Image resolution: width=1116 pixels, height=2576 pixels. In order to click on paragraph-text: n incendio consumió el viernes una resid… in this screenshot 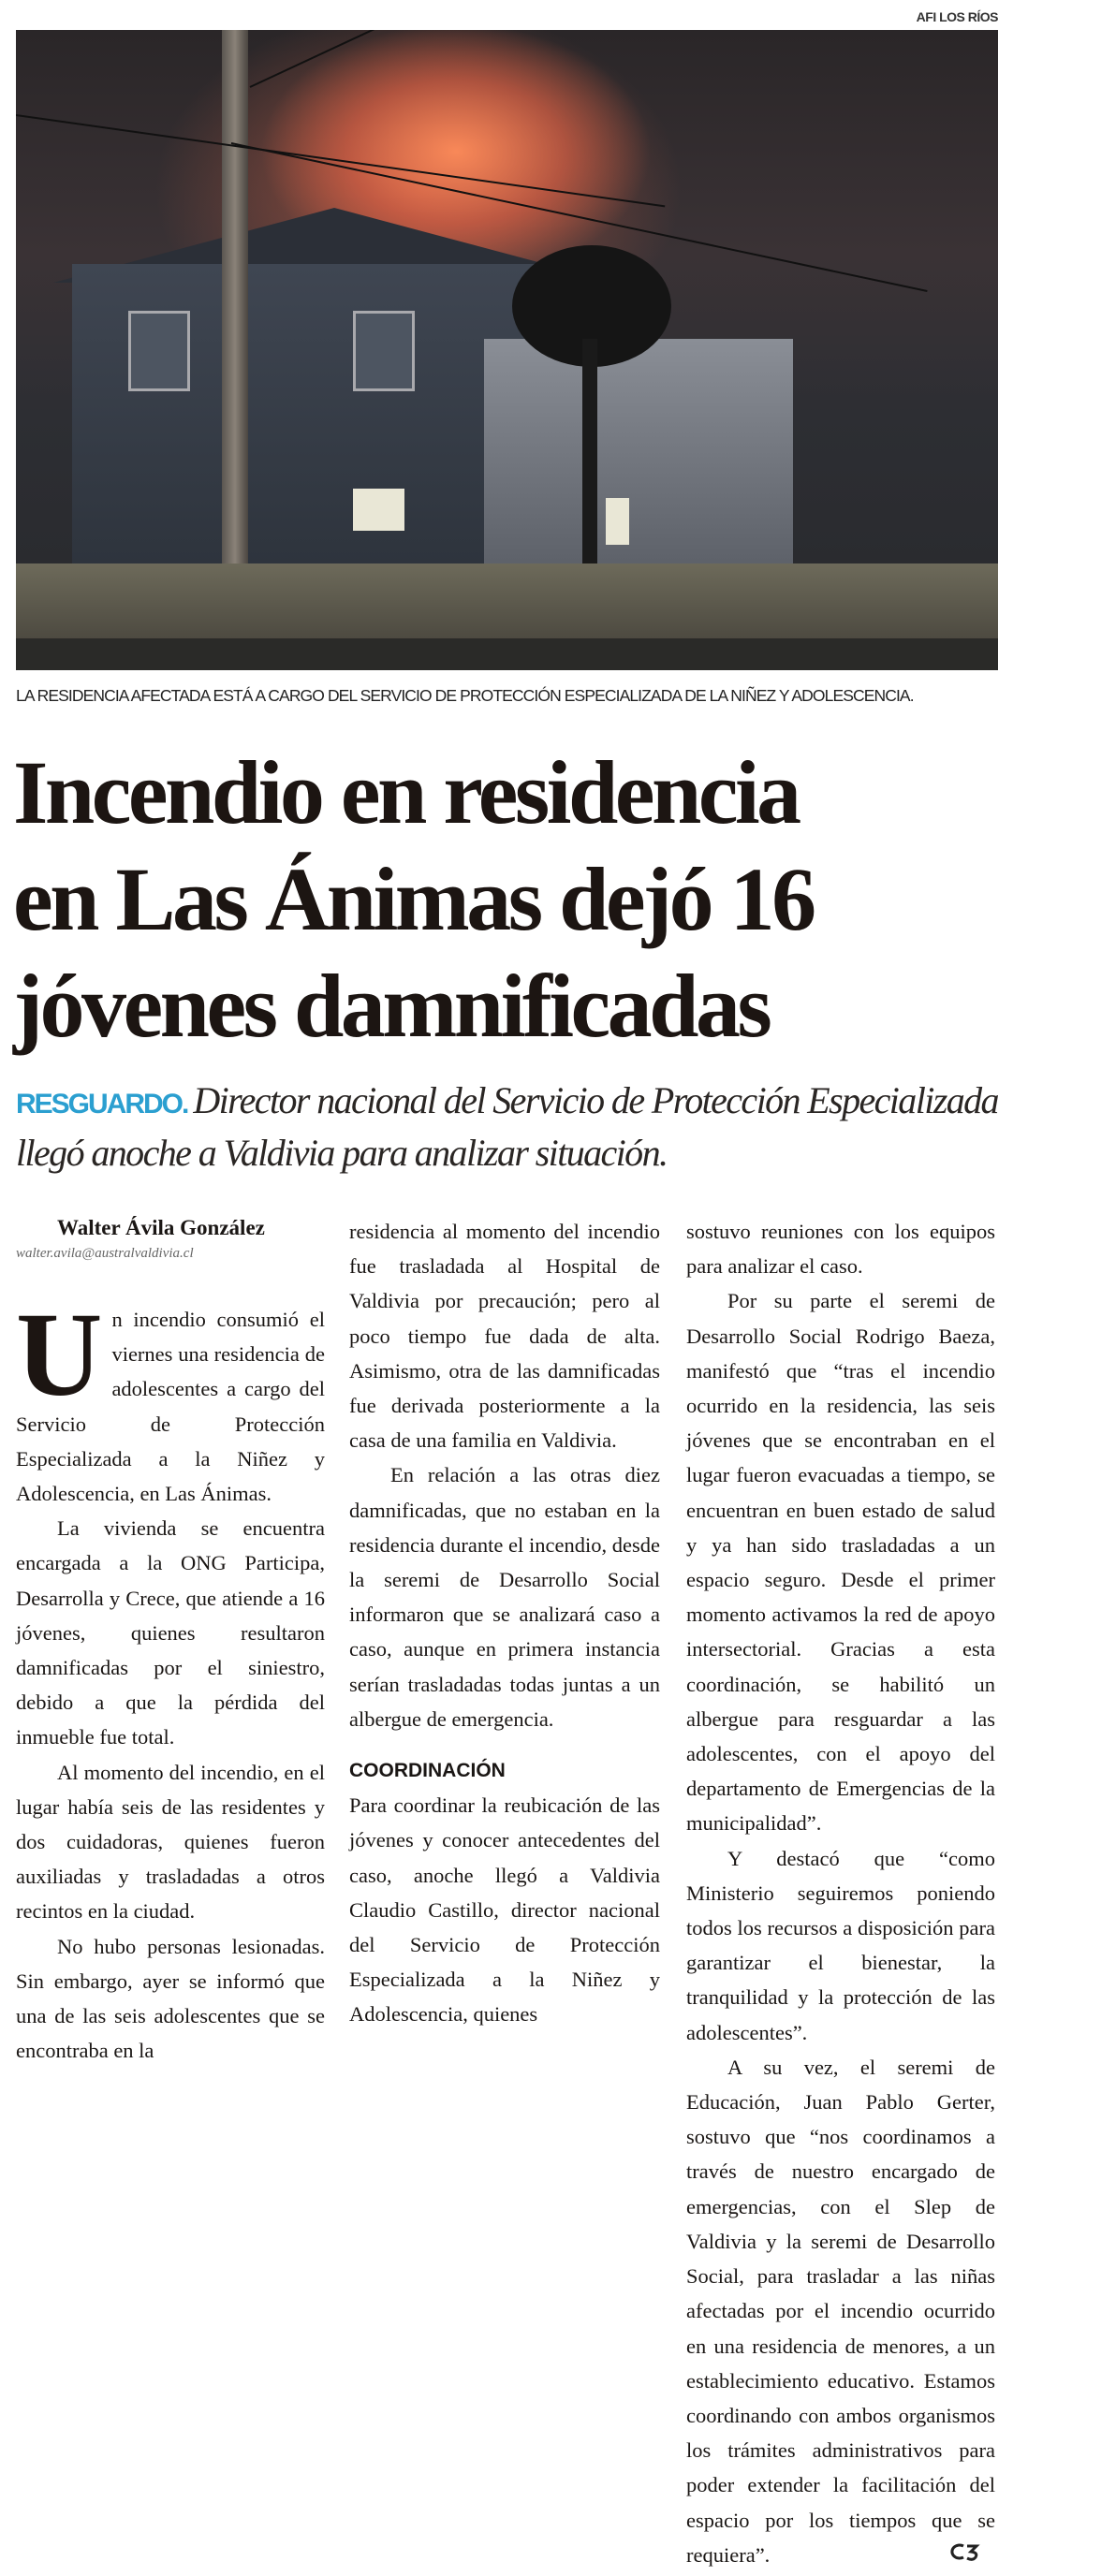, I will do `click(170, 1407)`.